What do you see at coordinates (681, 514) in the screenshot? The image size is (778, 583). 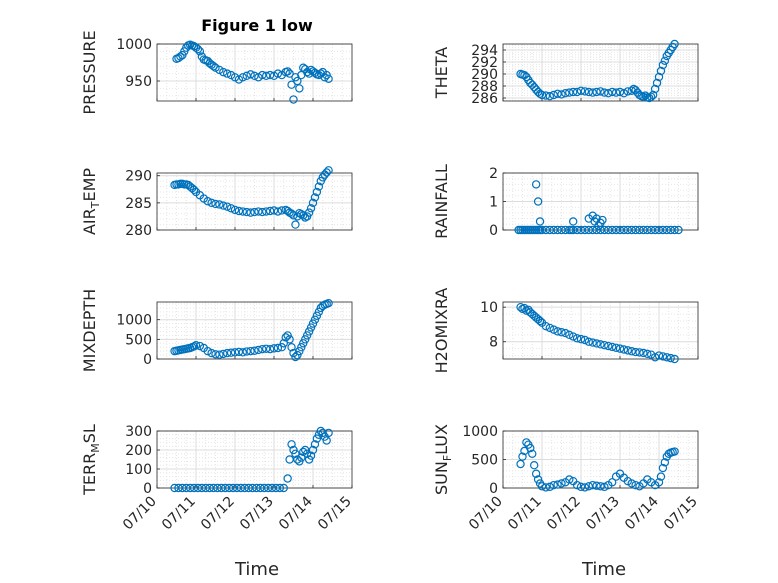 I see `x-tick-label: 07/15` at bounding box center [681, 514].